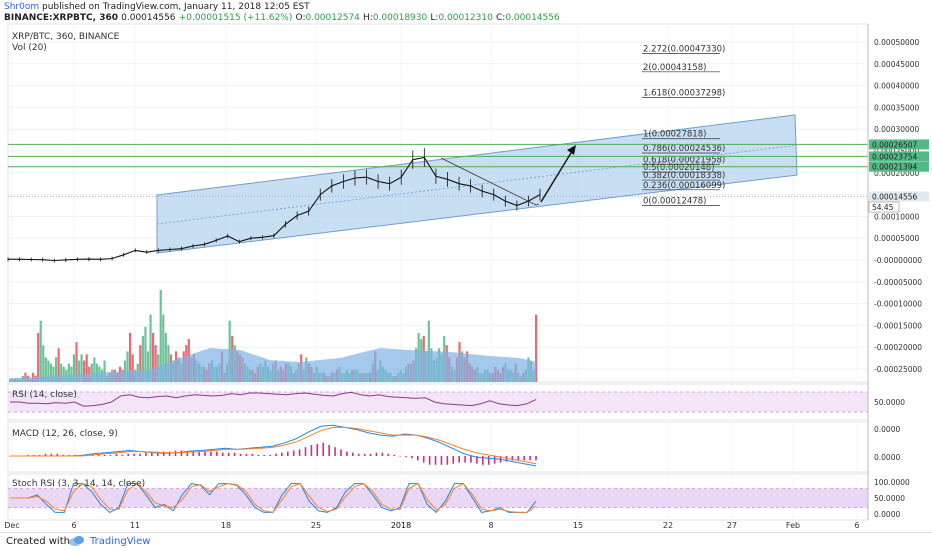 This screenshot has width=932, height=551. Describe the element at coordinates (65, 434) in the screenshot. I see `macd-legend: MACD (12, 26, close, 9)` at that location.